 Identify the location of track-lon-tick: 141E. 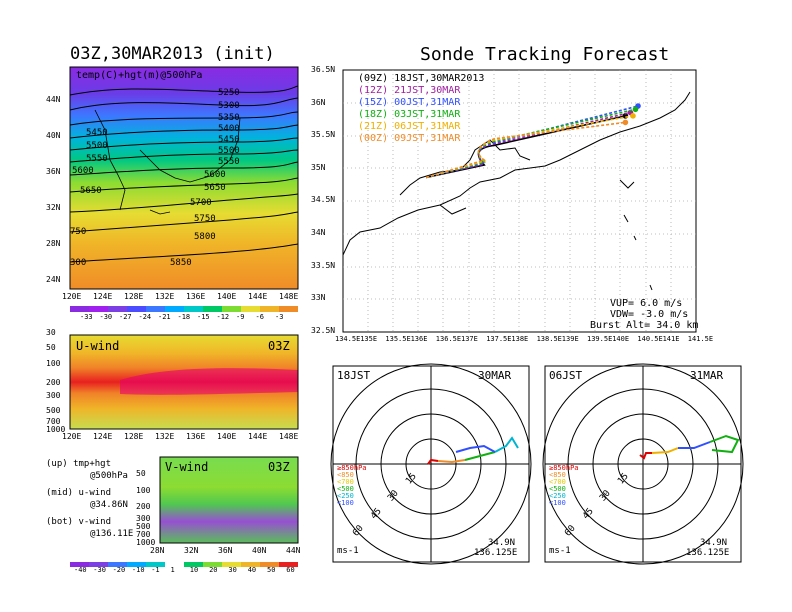
(671, 339).